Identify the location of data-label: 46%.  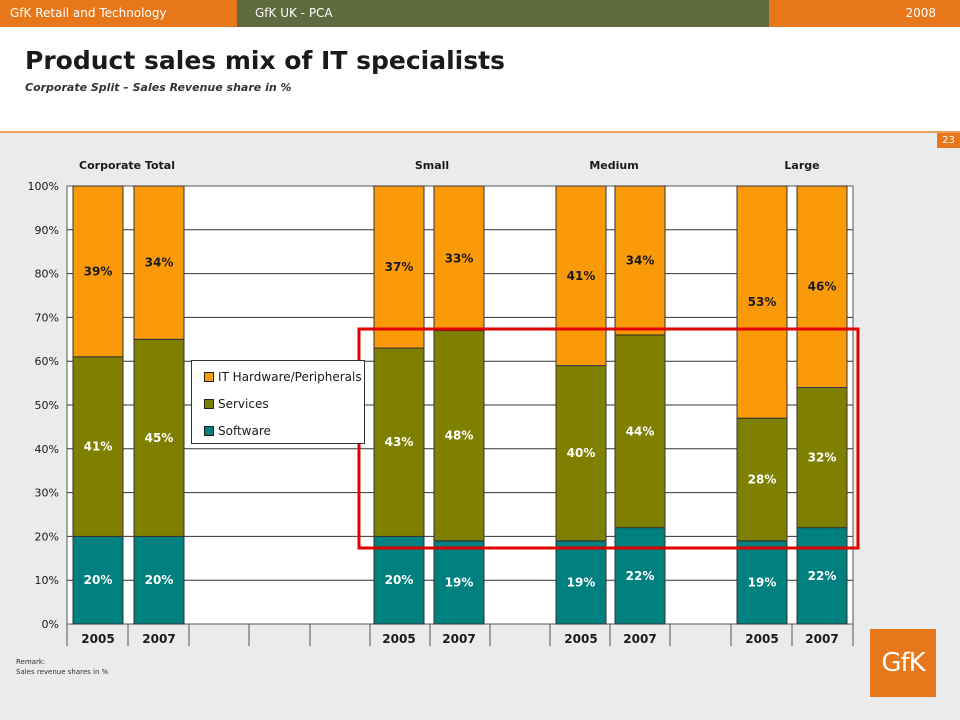
(822, 287).